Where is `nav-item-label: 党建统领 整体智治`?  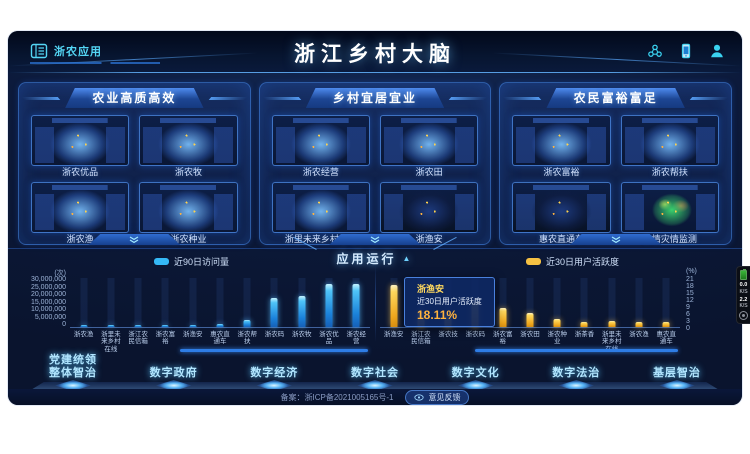 nav-item-label: 党建统领 整体智治 is located at coordinates (73, 366).